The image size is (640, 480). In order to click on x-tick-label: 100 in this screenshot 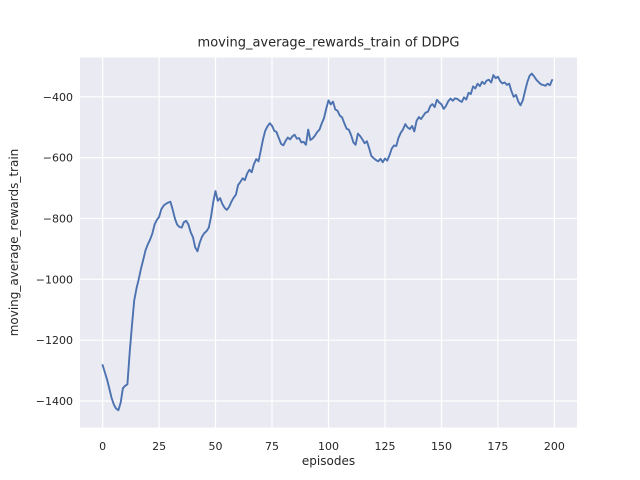, I will do `click(328, 446)`.